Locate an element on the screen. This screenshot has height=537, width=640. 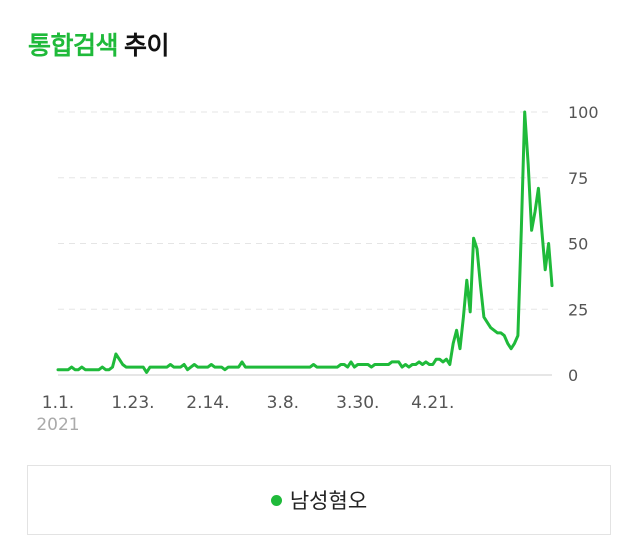
x-tick-label: 3.30. is located at coordinates (357, 403).